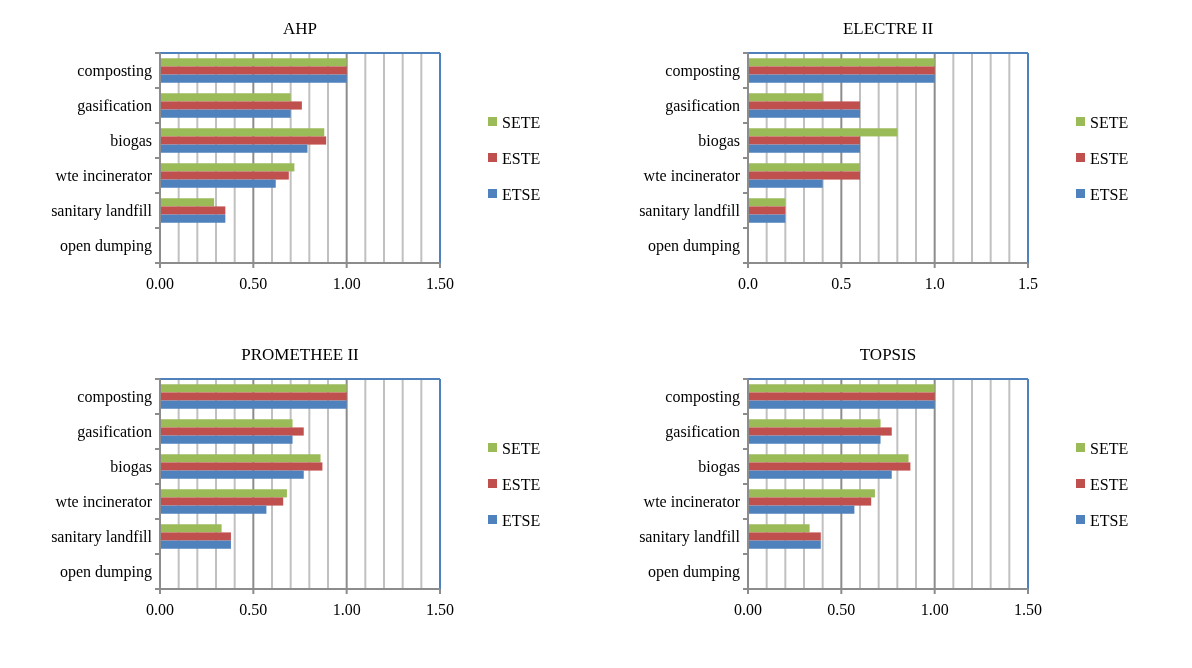  Describe the element at coordinates (888, 28) in the screenshot. I see `chart-title: ELECTRE II` at that location.